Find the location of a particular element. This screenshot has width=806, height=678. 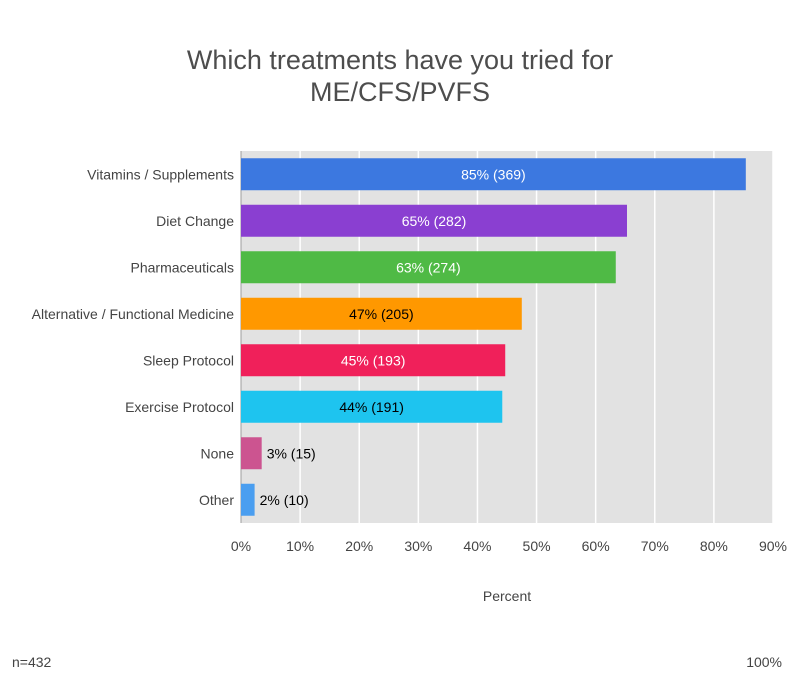

x-tick-label: 70% is located at coordinates (655, 546).